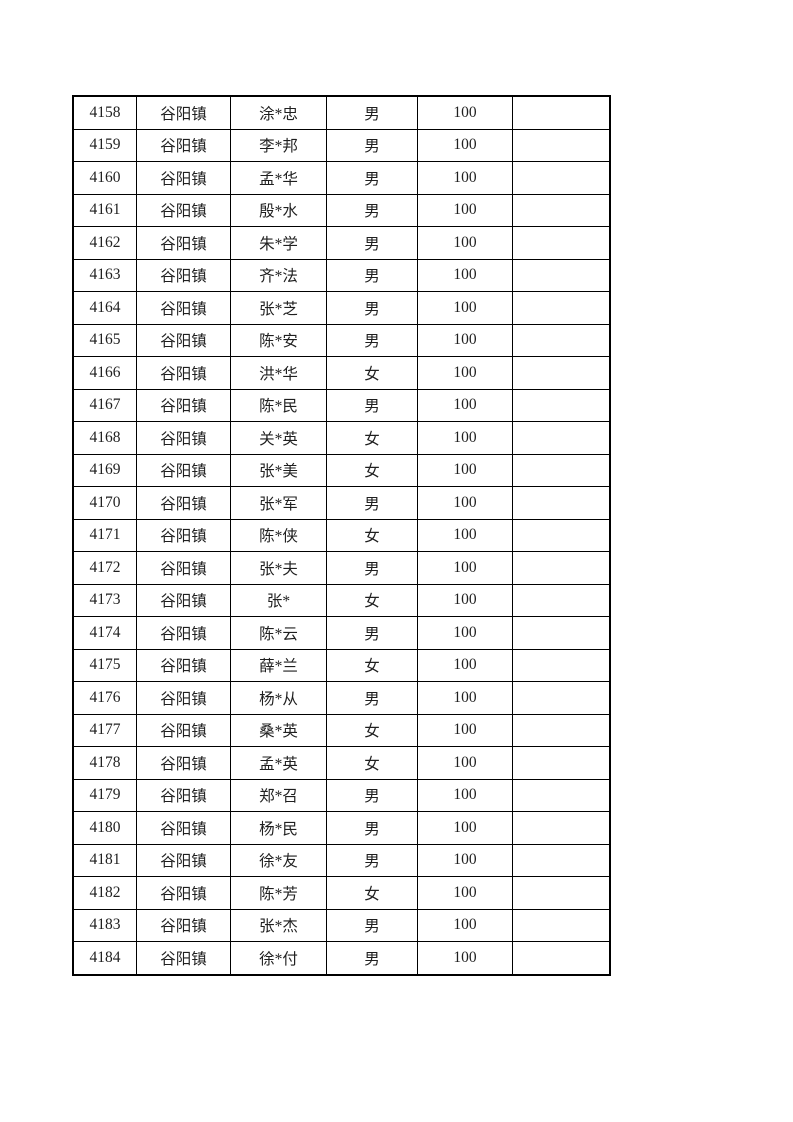 This screenshot has width=793, height=1122. I want to click on cell-name: 殷*水, so click(278, 210).